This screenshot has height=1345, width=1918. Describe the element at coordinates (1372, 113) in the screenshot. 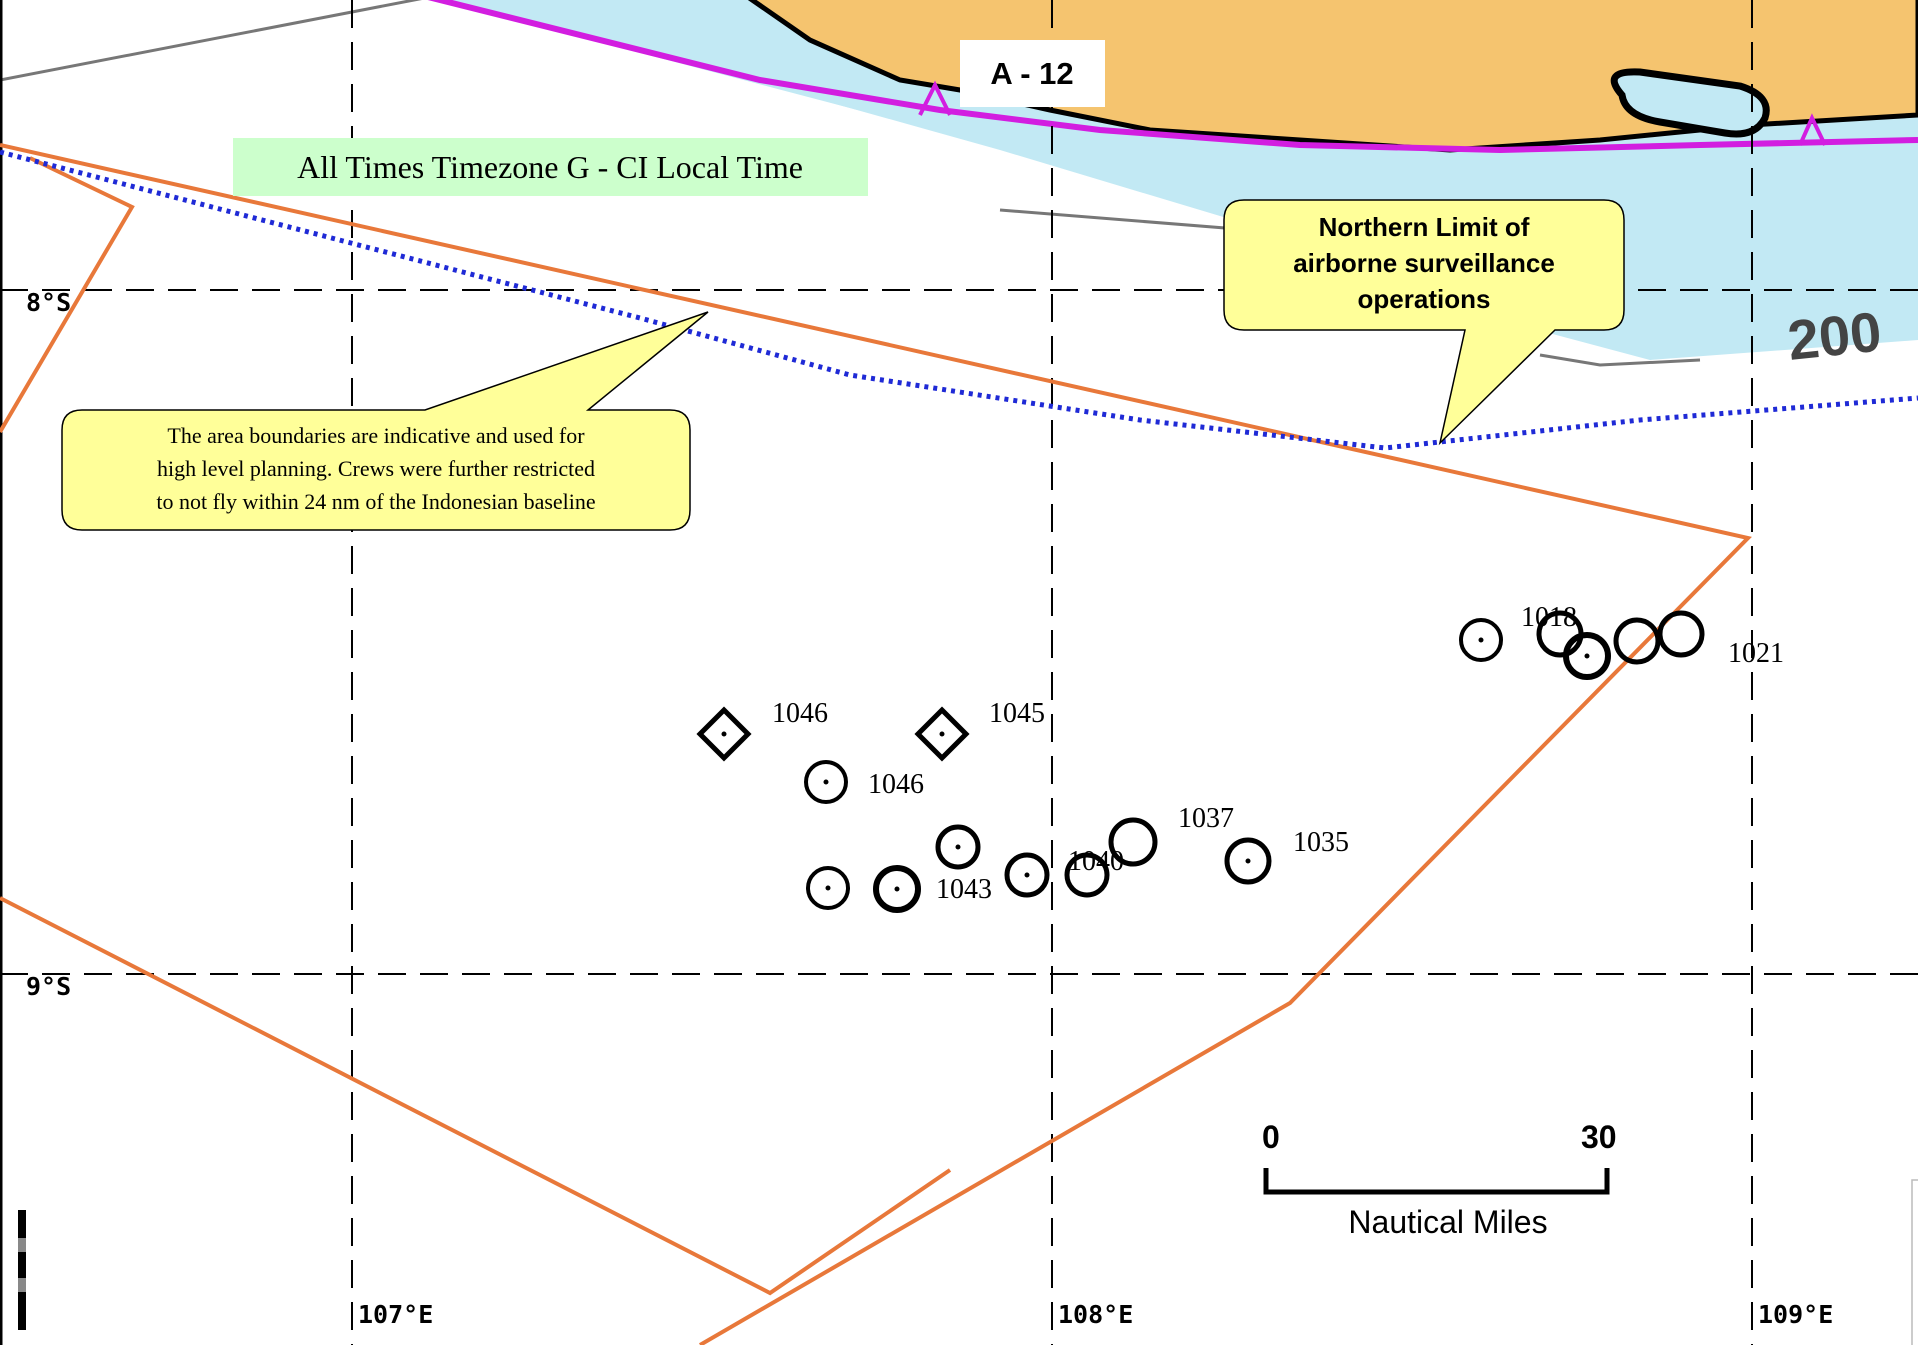

I see `baseline-marker` at that location.